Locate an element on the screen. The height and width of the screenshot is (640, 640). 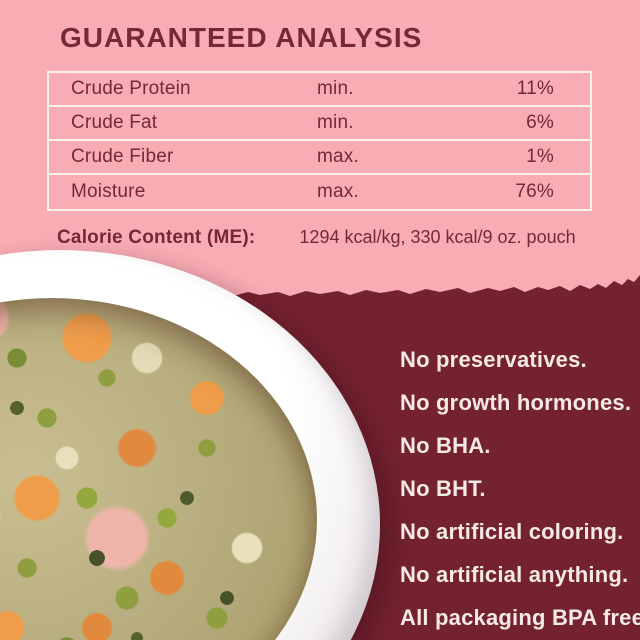
calorie-content-label: Calorie Content (ME): is located at coordinates (156, 237).